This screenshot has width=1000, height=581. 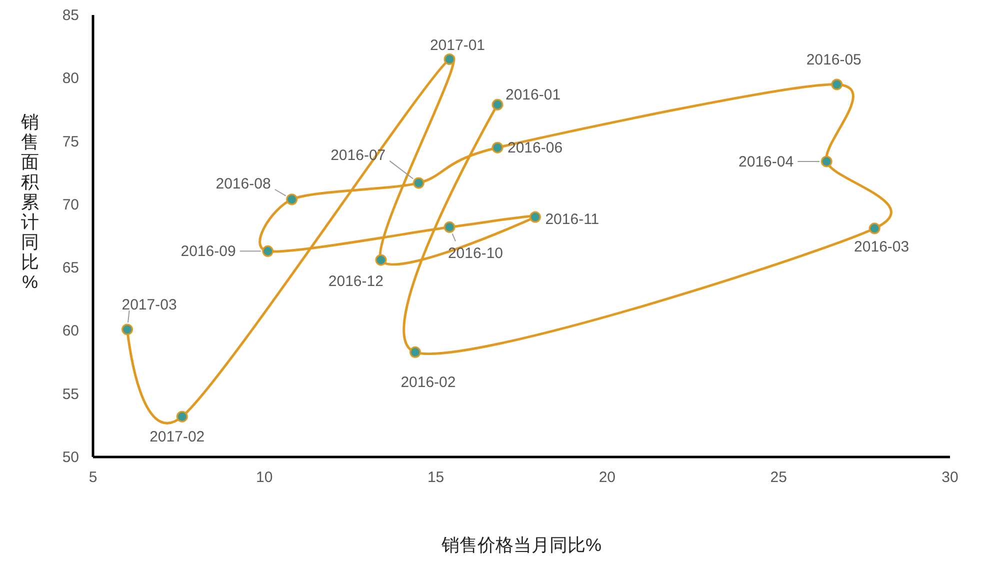 What do you see at coordinates (356, 281) in the screenshot?
I see `annotation: 2016-12` at bounding box center [356, 281].